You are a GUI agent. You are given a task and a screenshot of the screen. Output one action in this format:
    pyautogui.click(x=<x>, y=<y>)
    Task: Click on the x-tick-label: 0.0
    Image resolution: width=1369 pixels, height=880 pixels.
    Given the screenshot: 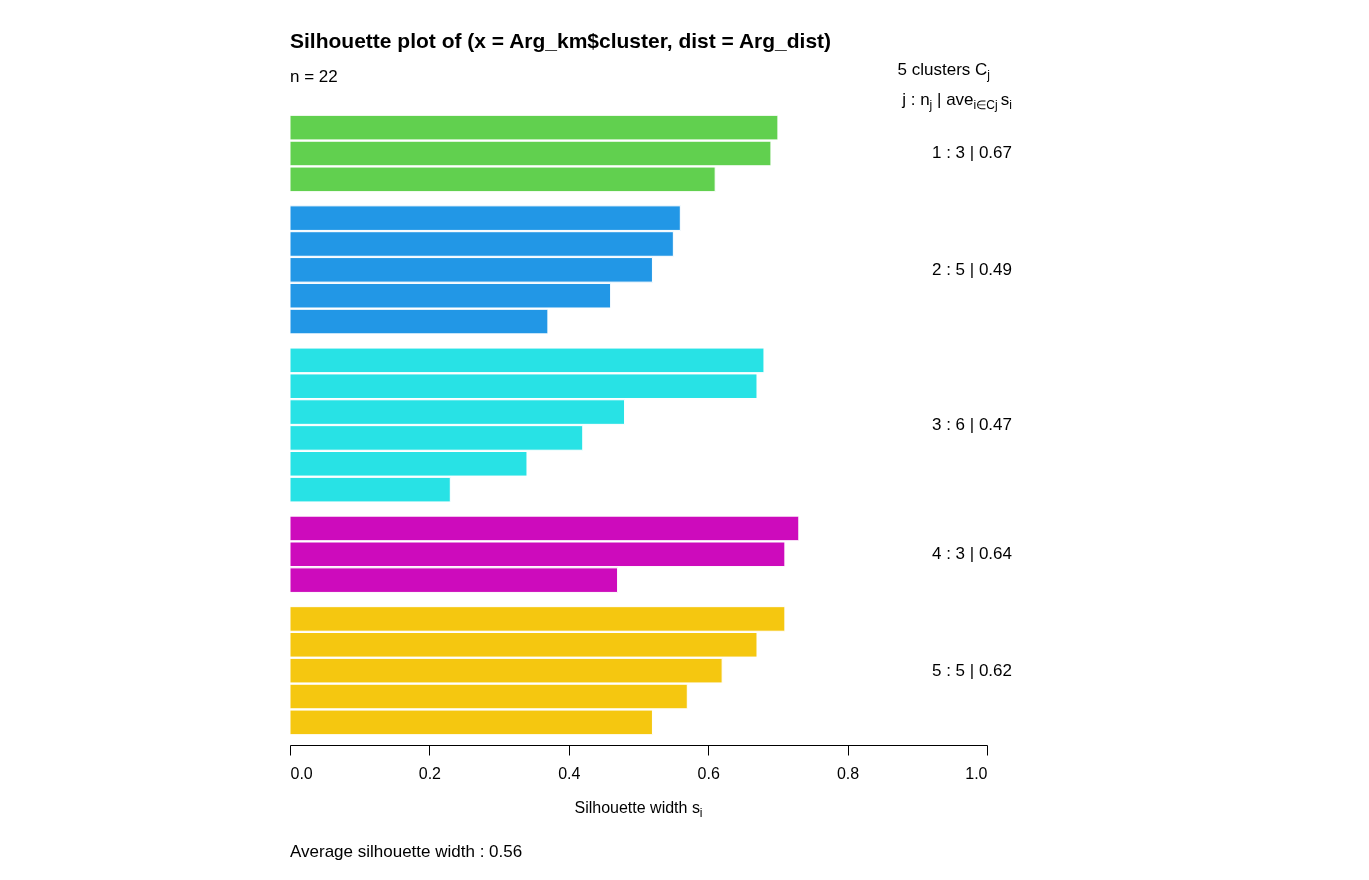 What is the action you would take?
    pyautogui.click(x=301, y=773)
    